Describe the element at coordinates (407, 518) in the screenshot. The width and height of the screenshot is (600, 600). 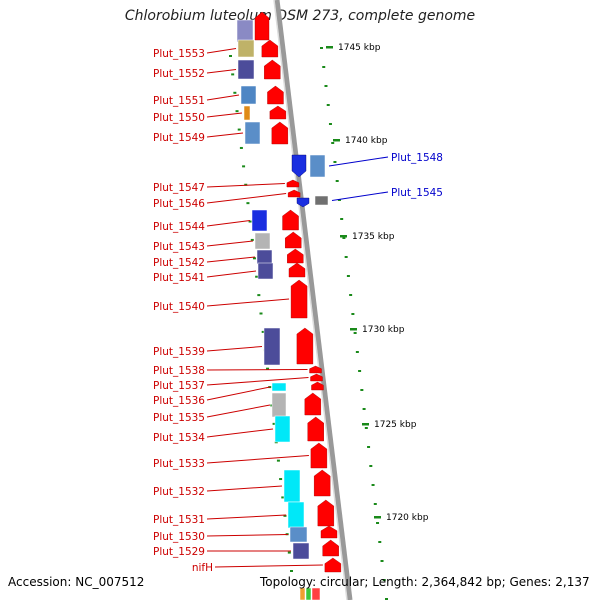
I see `scale-label: 1720 kbp` at that location.